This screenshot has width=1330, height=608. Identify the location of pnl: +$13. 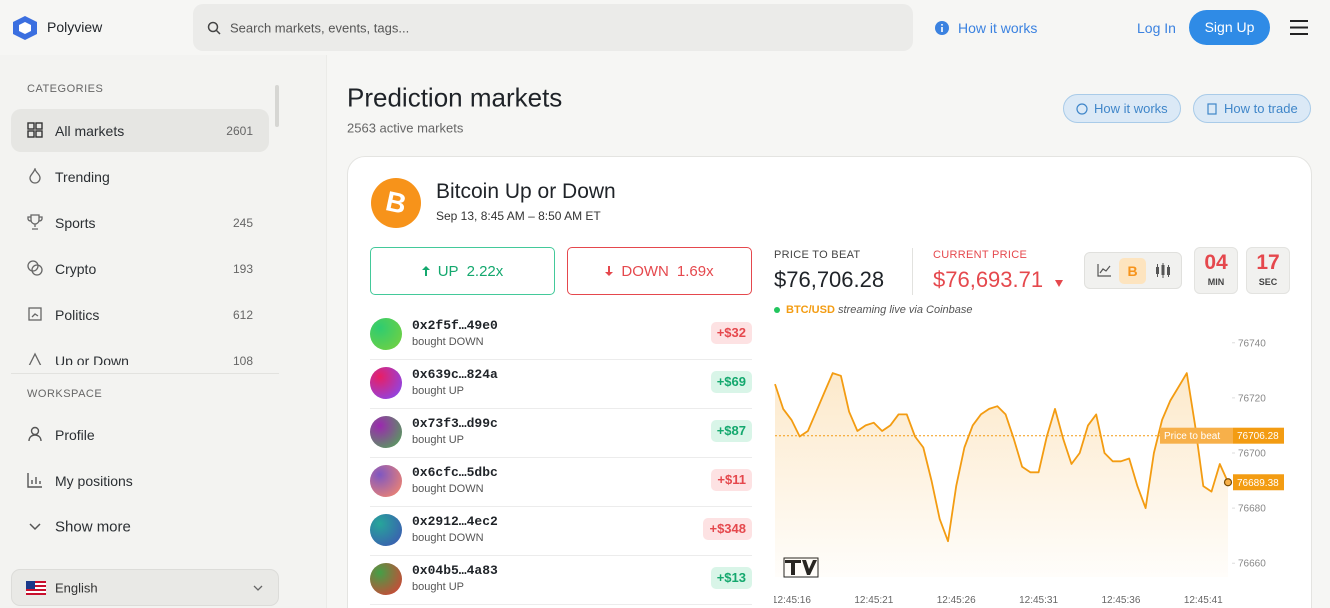
(731, 578).